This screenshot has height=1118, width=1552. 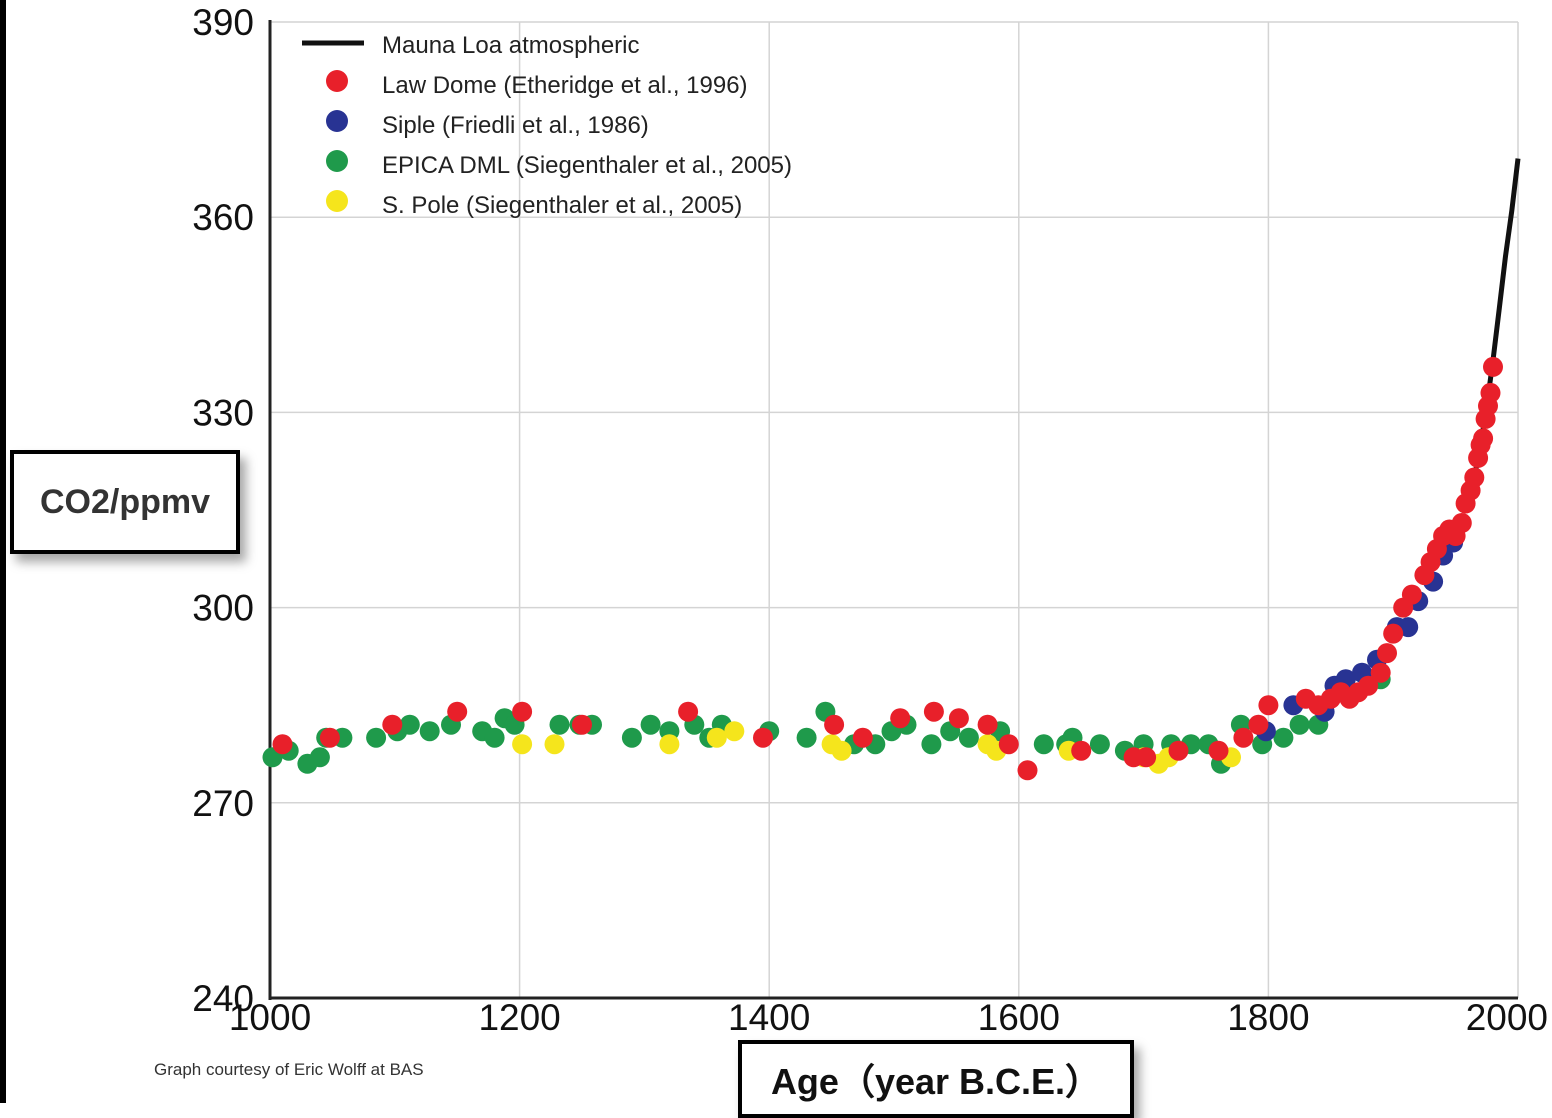 I want to click on y-tick-label: 300, so click(x=223, y=608).